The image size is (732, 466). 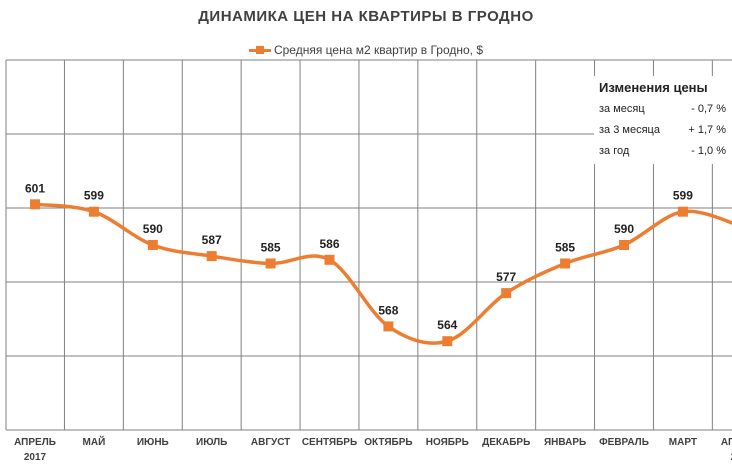 What do you see at coordinates (211, 442) in the screenshot?
I see `x-tick-label: ИЮЛЬ` at bounding box center [211, 442].